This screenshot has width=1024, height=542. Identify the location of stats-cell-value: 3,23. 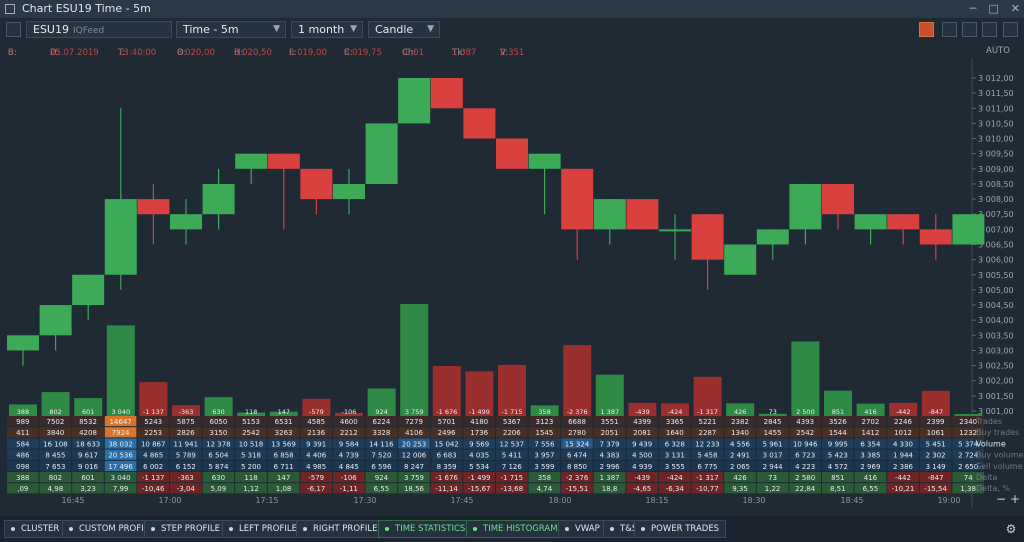
(88, 489).